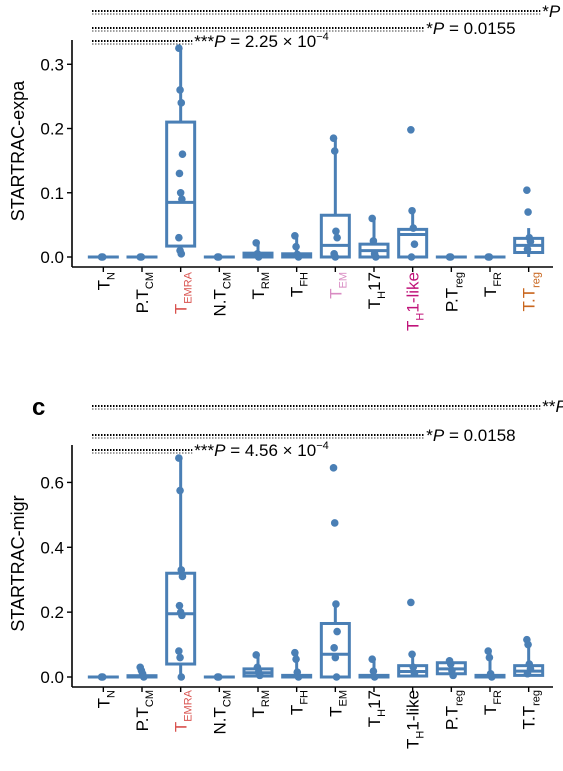  Describe the element at coordinates (261, 450) in the screenshot. I see `significance-label: ***P = 4.56 × 10−4` at that location.